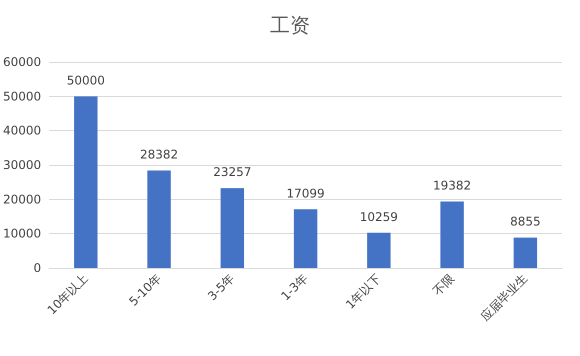 This screenshot has width=580, height=356. What do you see at coordinates (85, 80) in the screenshot?
I see `data-label: 50000` at bounding box center [85, 80].